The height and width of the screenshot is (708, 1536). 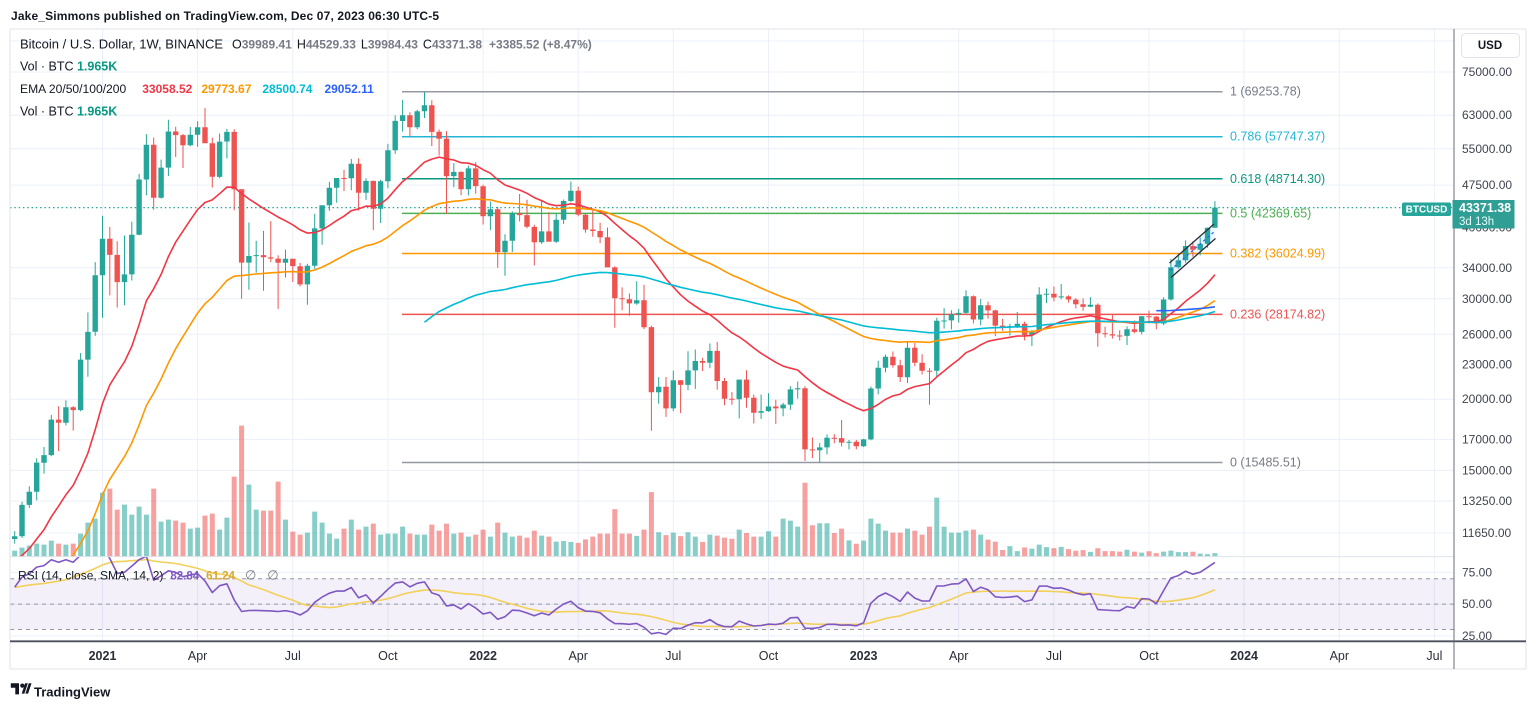 What do you see at coordinates (1477, 572) in the screenshot?
I see `svg-text: 75.00` at bounding box center [1477, 572].